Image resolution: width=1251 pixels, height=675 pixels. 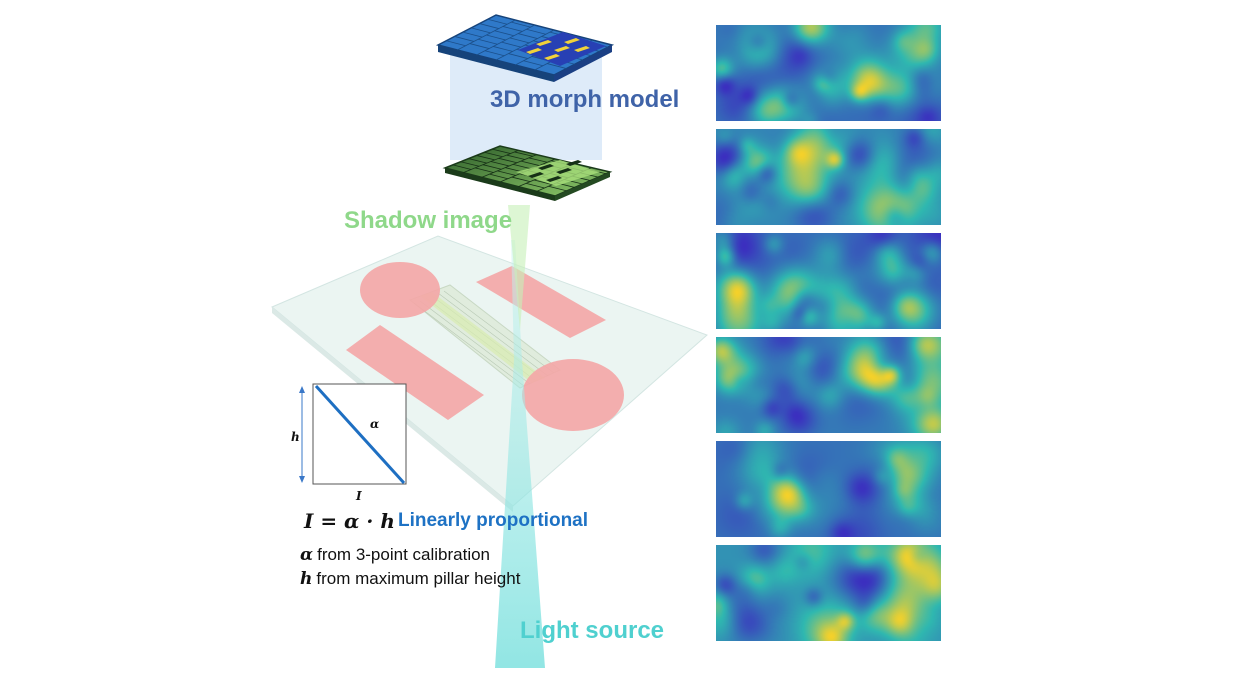 I want to click on inset-y-axis-label: h, so click(x=295, y=437).